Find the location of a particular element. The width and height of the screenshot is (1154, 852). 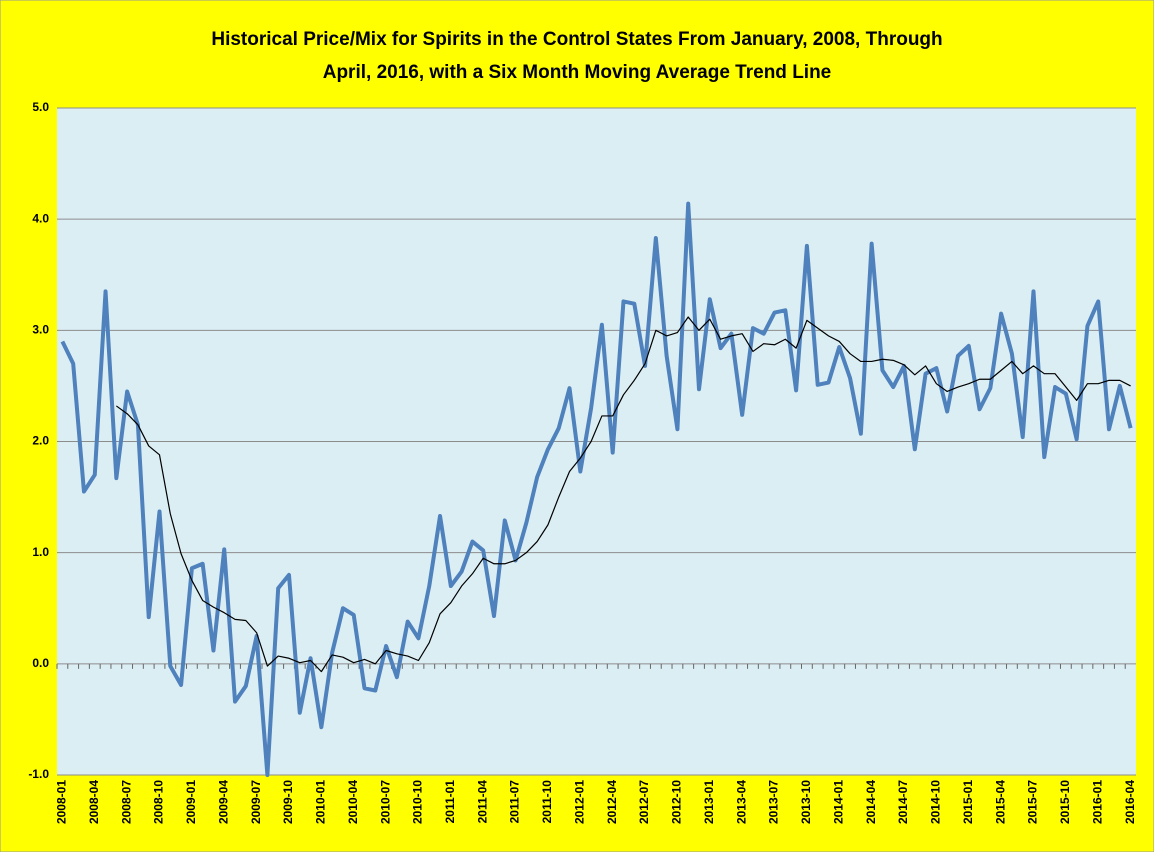

y-tick-label: 2.0 is located at coordinates (40, 441).